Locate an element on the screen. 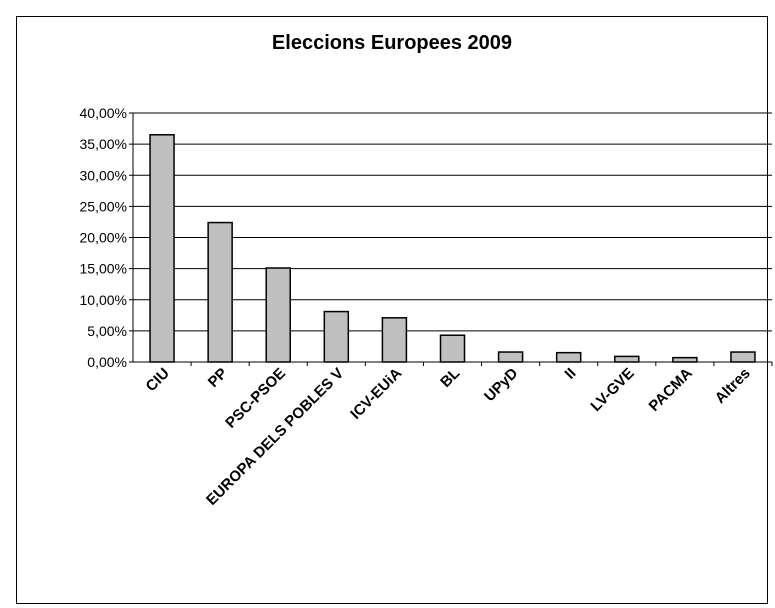 The image size is (775, 608). x-tick-label: ICV-EUiA is located at coordinates (376, 394).